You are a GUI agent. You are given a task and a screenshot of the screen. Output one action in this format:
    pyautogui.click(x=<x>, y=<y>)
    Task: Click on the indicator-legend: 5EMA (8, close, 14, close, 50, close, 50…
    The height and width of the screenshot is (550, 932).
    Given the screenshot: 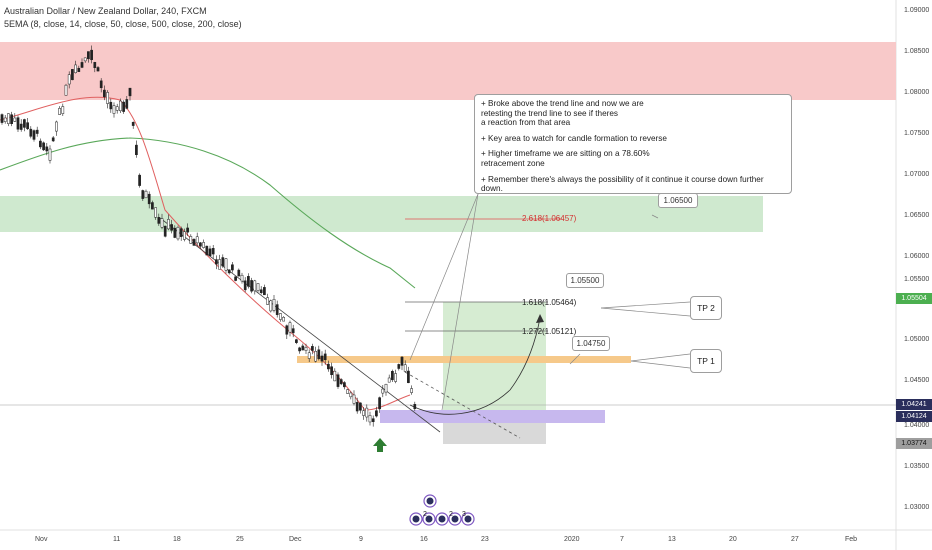 What is the action you would take?
    pyautogui.click(x=123, y=24)
    